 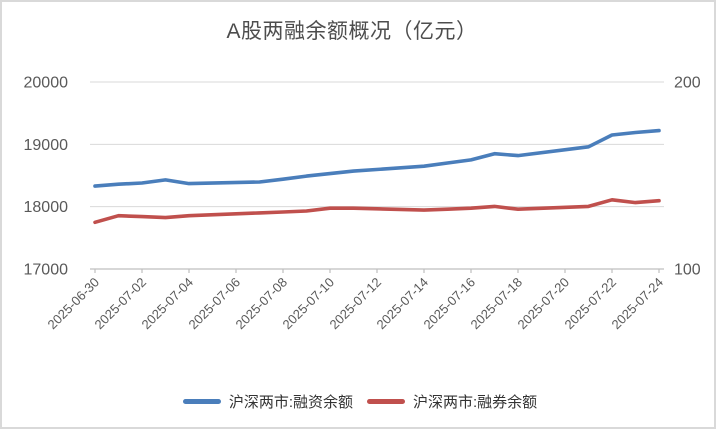 What do you see at coordinates (46, 145) in the screenshot?
I see `y-axis-label-left: 19000` at bounding box center [46, 145].